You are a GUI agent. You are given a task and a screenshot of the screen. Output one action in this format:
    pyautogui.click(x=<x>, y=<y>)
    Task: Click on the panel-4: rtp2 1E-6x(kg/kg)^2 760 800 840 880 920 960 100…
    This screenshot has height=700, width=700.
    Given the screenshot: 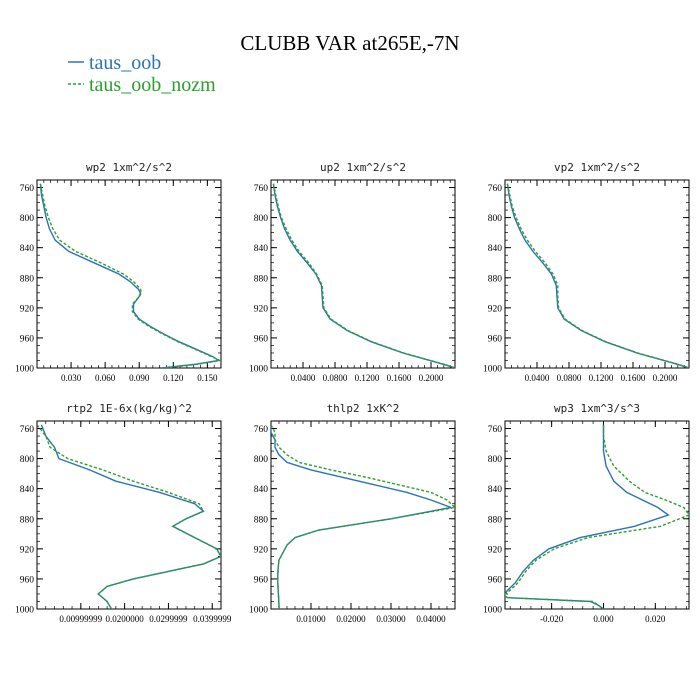 What is the action you would take?
    pyautogui.click(x=123, y=513)
    